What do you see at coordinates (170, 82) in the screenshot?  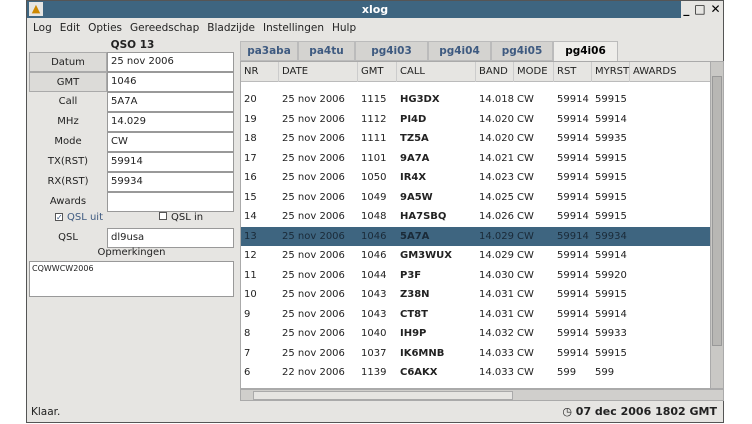 I see `gmt-input: 1046` at bounding box center [170, 82].